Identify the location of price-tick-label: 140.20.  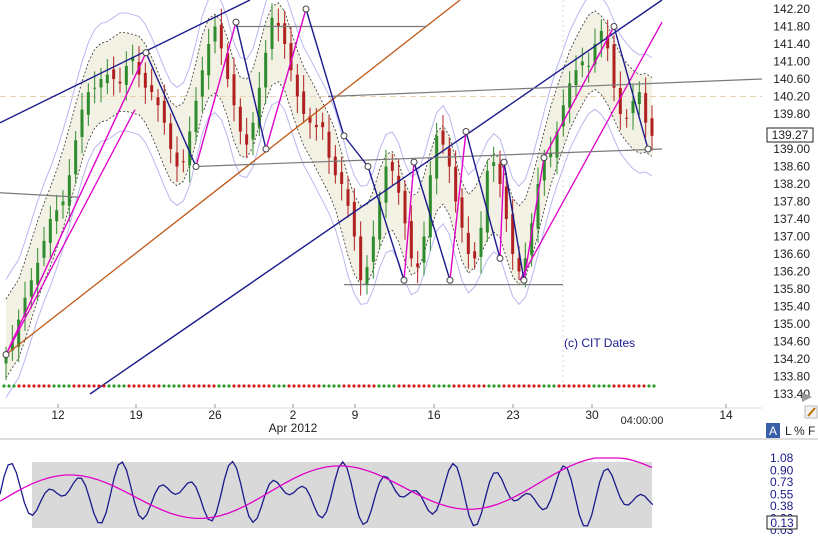
(791, 97).